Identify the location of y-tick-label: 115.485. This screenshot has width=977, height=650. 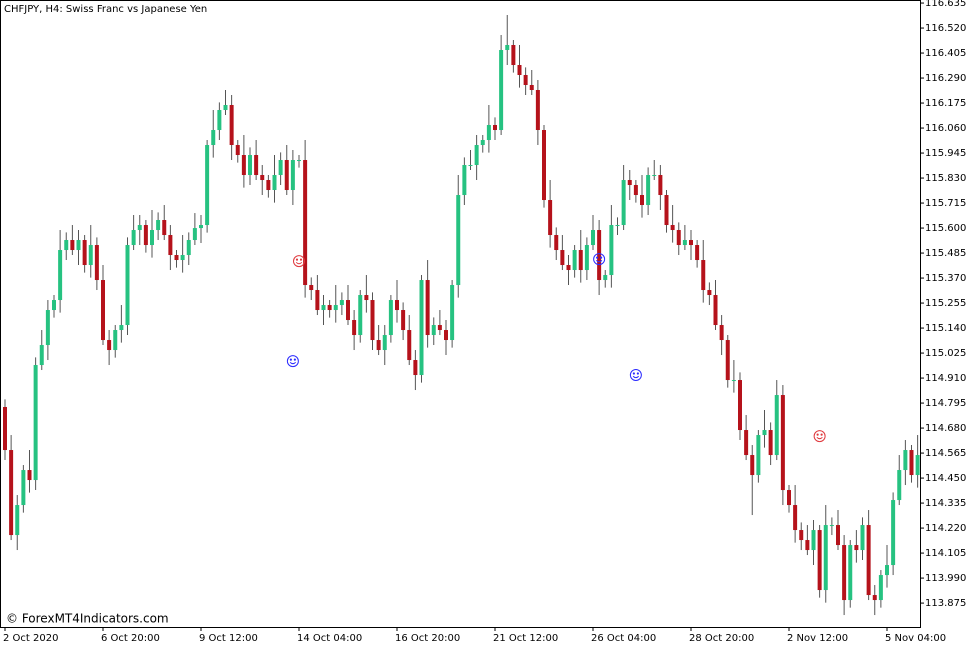
(945, 253).